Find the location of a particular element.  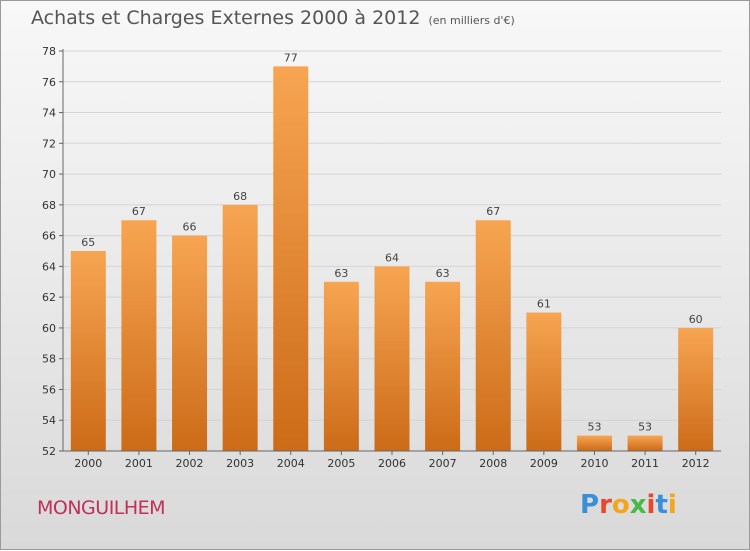

bar-2009 is located at coordinates (544, 381).